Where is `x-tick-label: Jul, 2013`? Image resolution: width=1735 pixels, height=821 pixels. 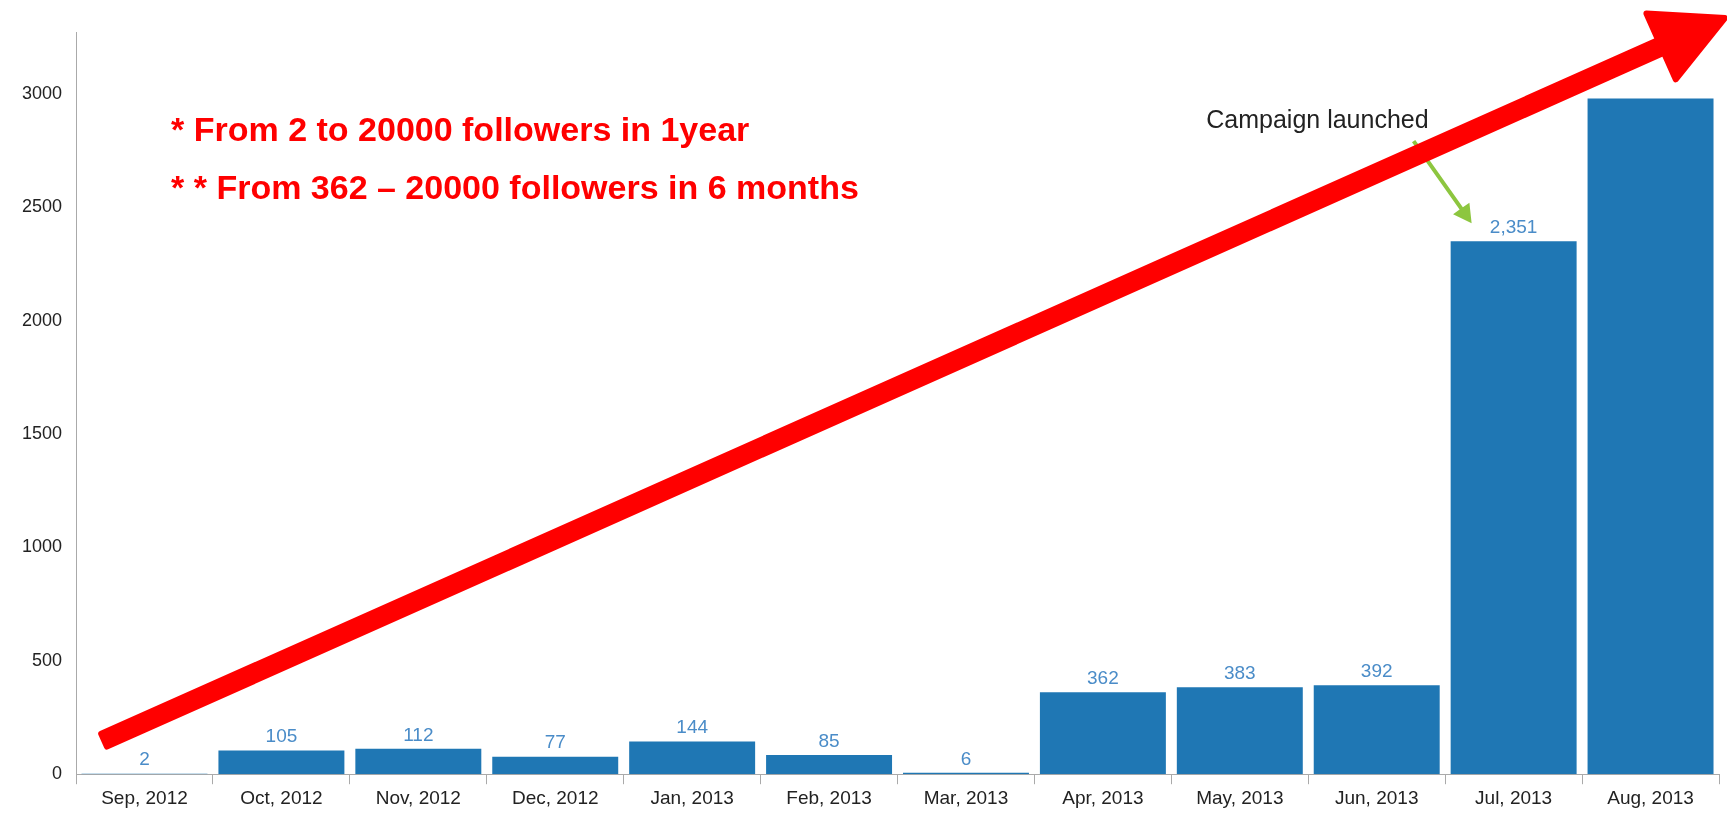
x-tick-label: Jul, 2013 is located at coordinates (1514, 797).